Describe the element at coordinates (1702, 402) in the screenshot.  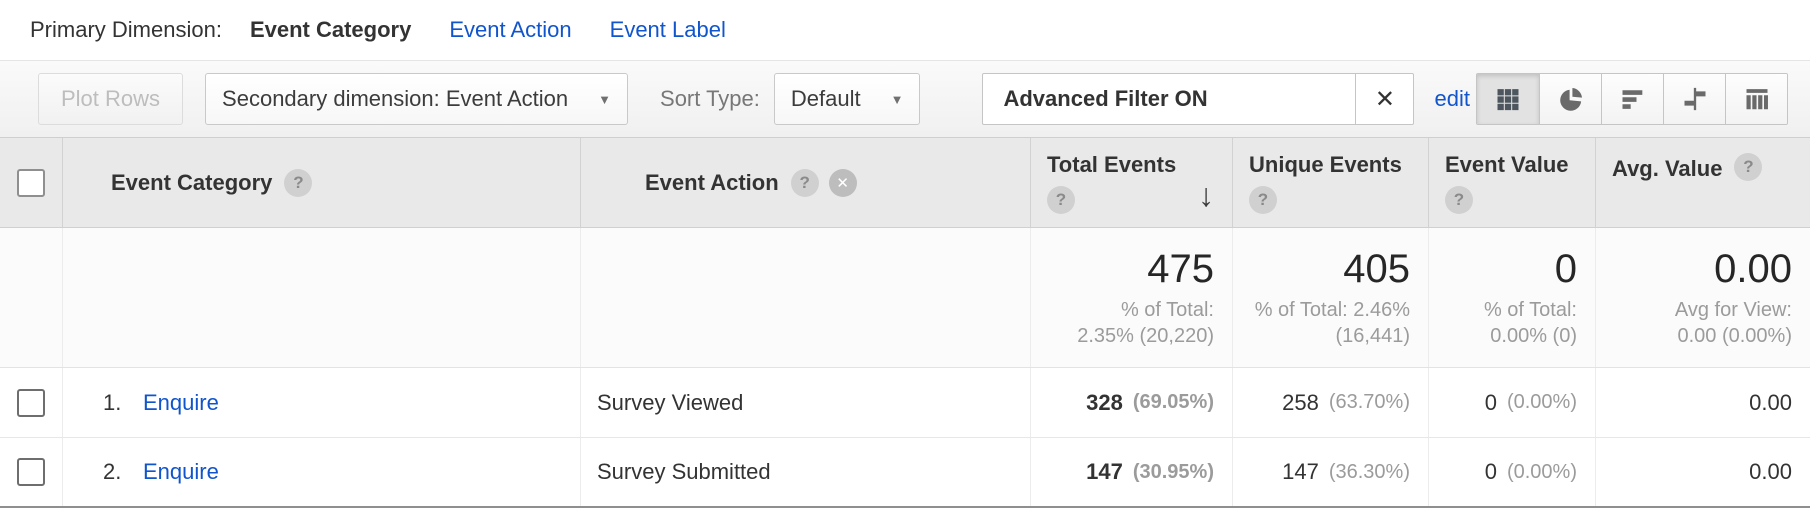
I see `row-avg-value-cell: 0.00` at that location.